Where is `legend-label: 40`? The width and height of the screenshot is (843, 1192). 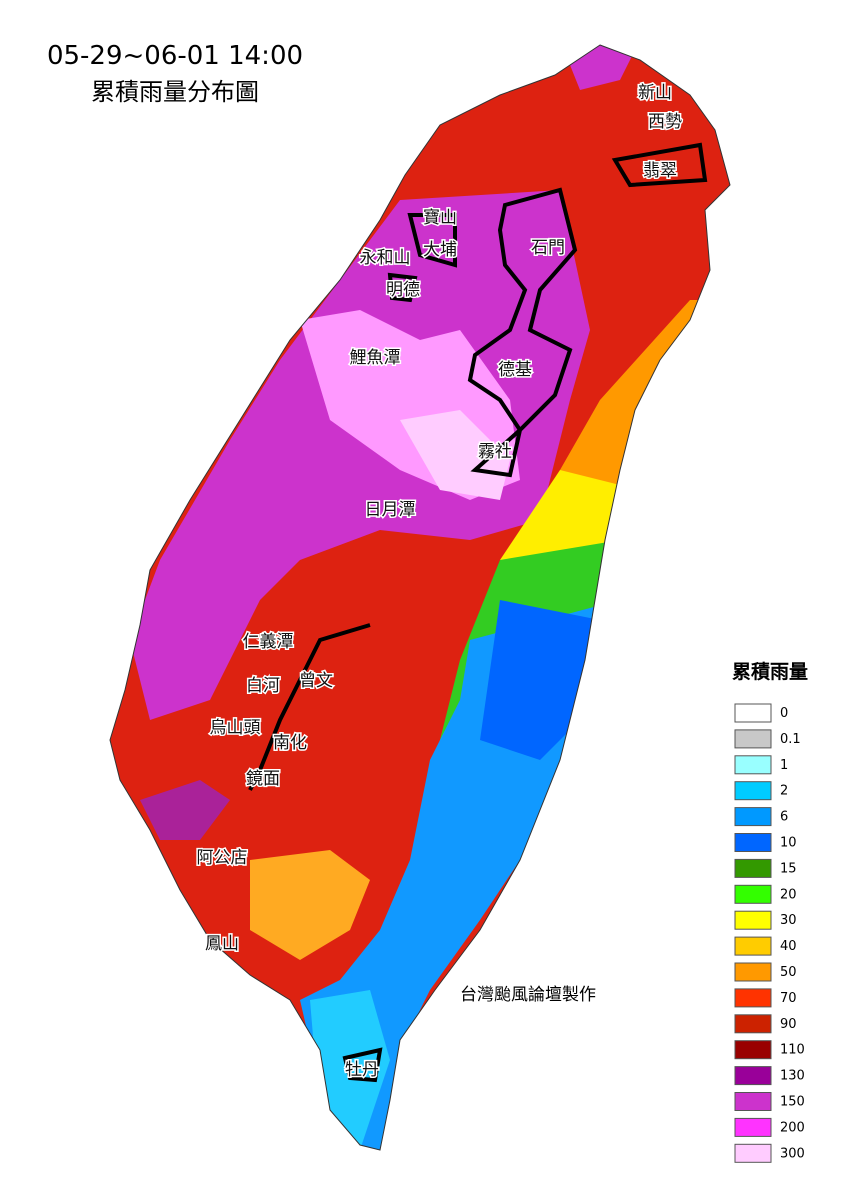 legend-label: 40 is located at coordinates (788, 946).